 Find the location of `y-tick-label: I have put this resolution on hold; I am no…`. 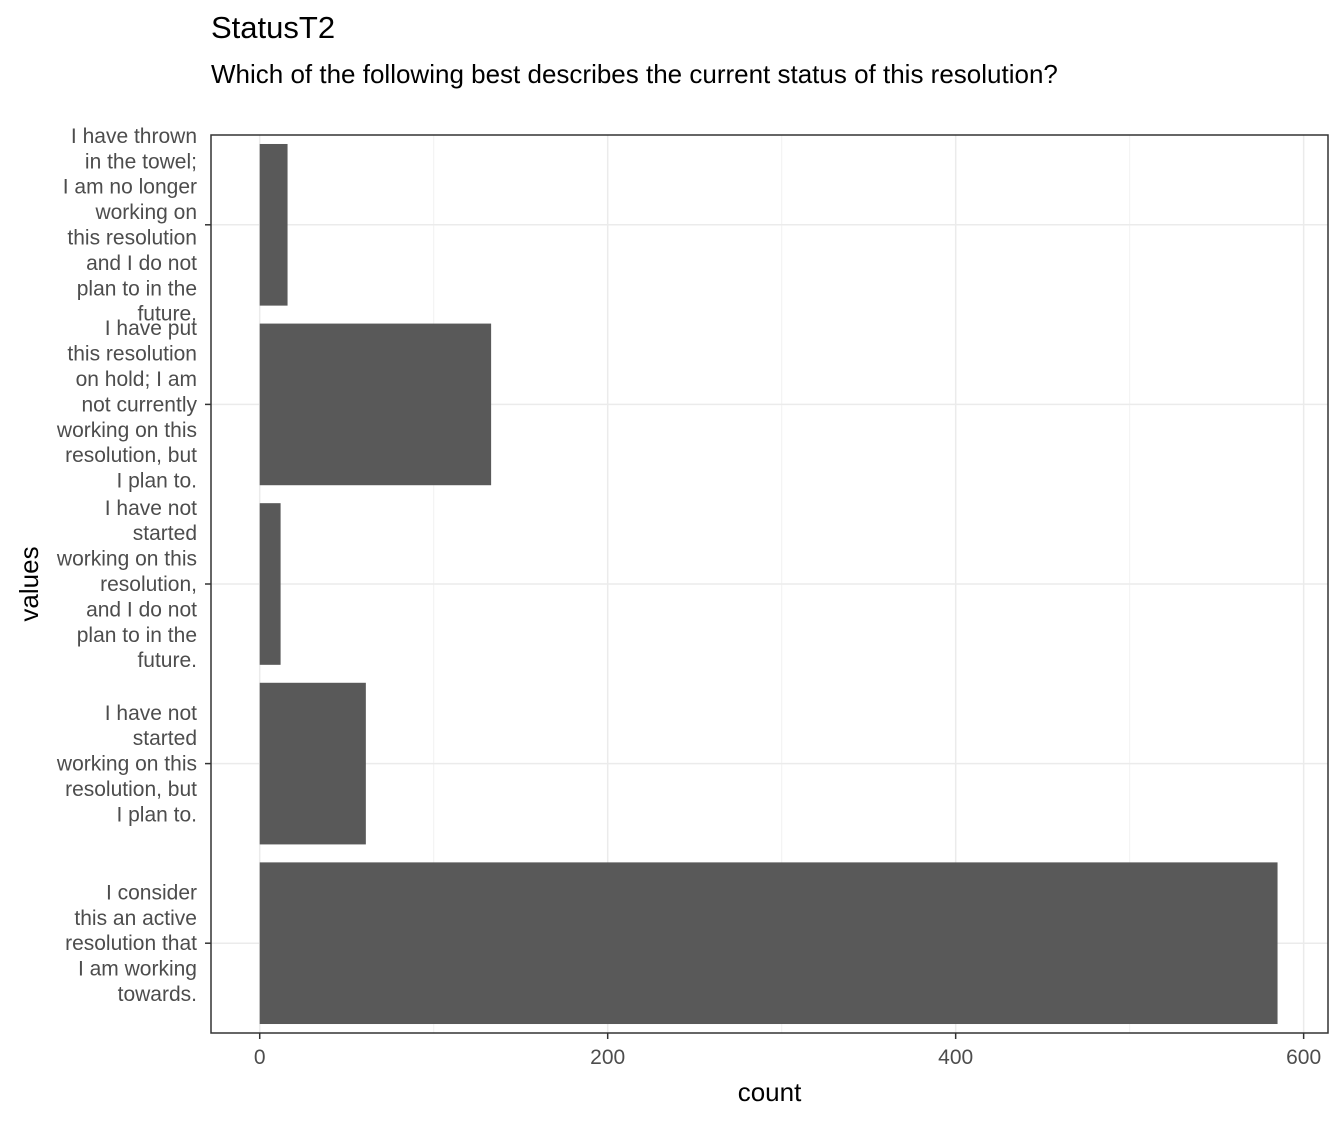

y-tick-label: I have put this resolution on hold; I am no… is located at coordinates (127, 404).